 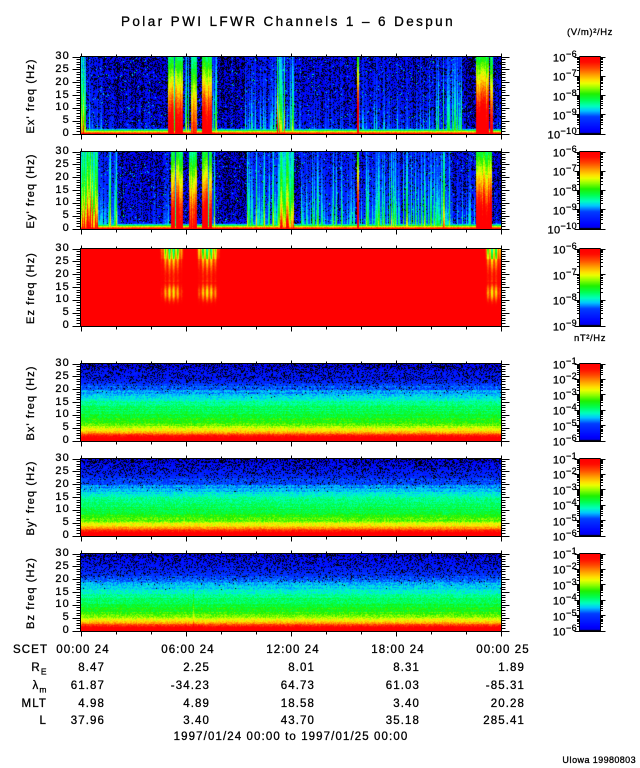 I want to click on magnetic-units-label: nT²/Hz, so click(x=590, y=338).